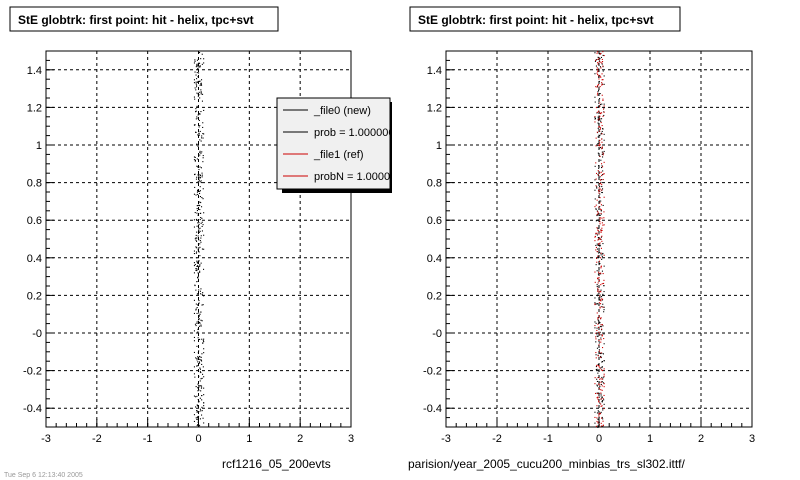  What do you see at coordinates (34, 221) in the screenshot?
I see `y-tick-label: 0.6` at bounding box center [34, 221].